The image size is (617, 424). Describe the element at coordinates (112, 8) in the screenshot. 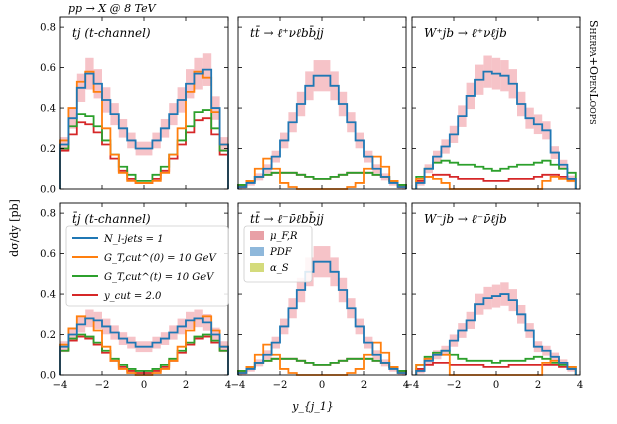

I see `process-label: pp → X @ 8 TeV` at that location.